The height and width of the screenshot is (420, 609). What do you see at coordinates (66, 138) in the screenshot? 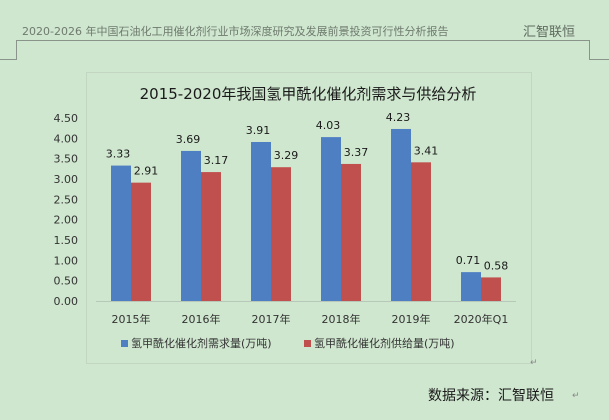
I see `y-tick-label: 4.00` at bounding box center [66, 138].